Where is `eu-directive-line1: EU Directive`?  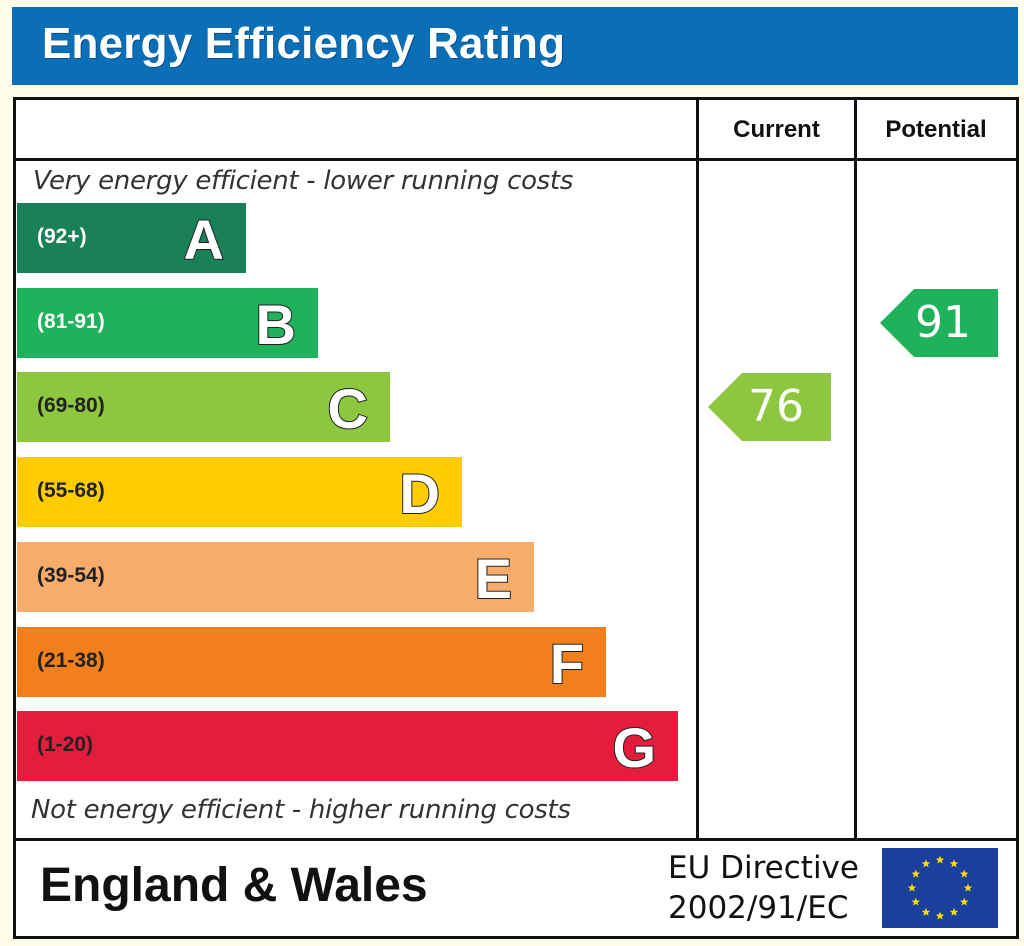 eu-directive-line1: EU Directive is located at coordinates (763, 868).